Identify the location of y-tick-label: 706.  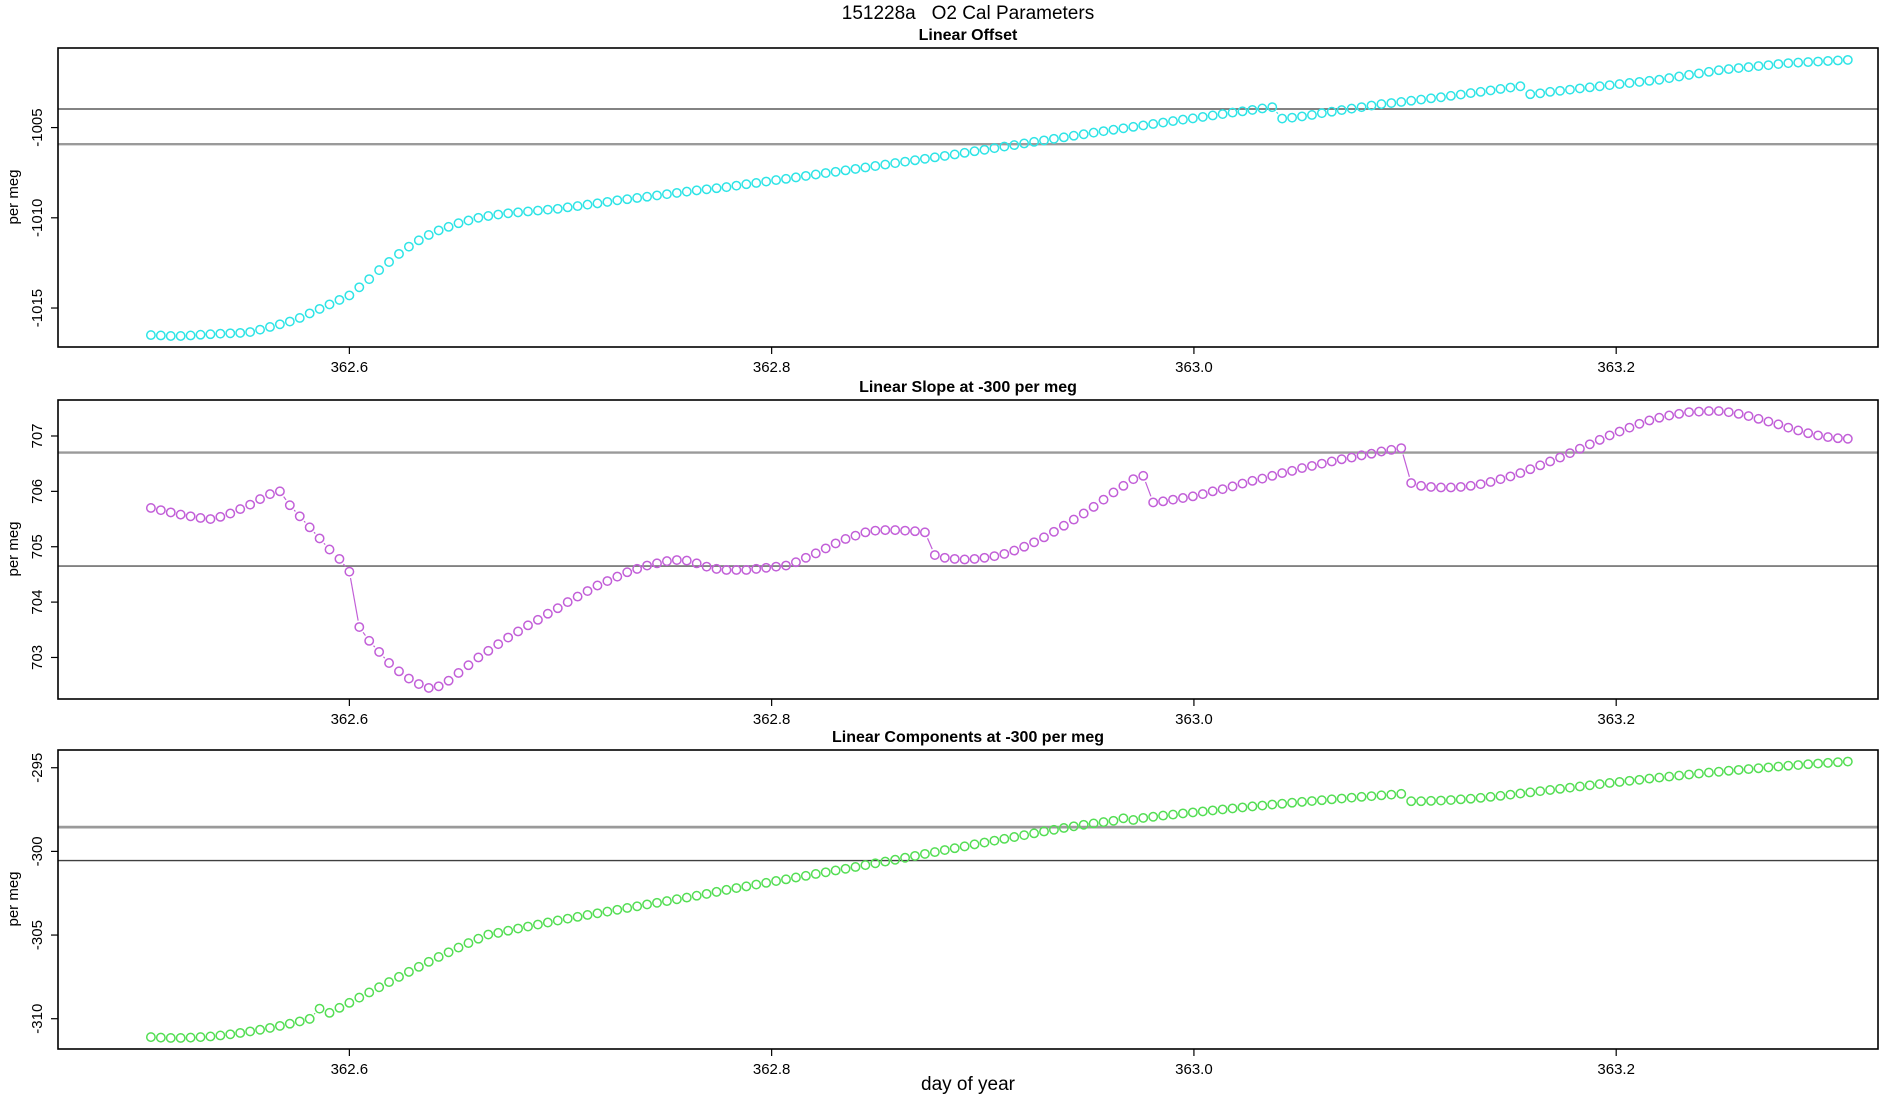
(37, 491).